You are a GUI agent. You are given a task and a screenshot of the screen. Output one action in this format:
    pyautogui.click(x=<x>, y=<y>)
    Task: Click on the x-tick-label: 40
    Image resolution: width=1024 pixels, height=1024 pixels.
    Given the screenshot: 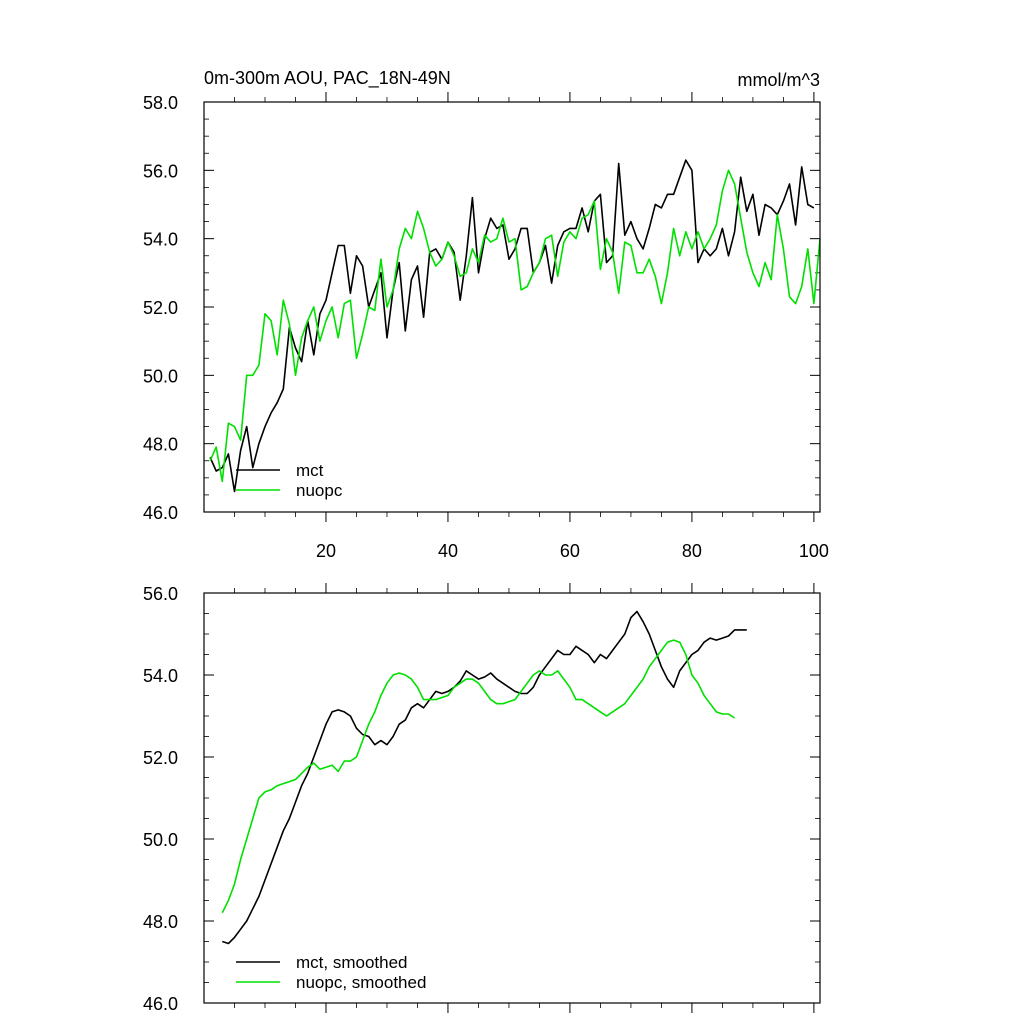 What is the action you would take?
    pyautogui.click(x=448, y=551)
    